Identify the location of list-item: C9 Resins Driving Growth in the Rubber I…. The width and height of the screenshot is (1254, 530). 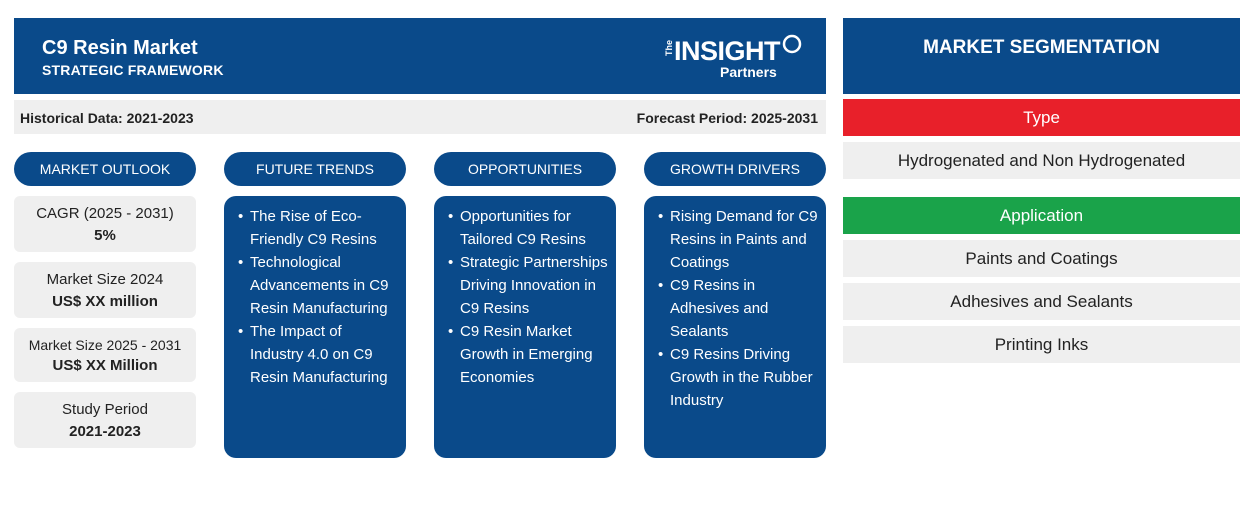
(738, 377).